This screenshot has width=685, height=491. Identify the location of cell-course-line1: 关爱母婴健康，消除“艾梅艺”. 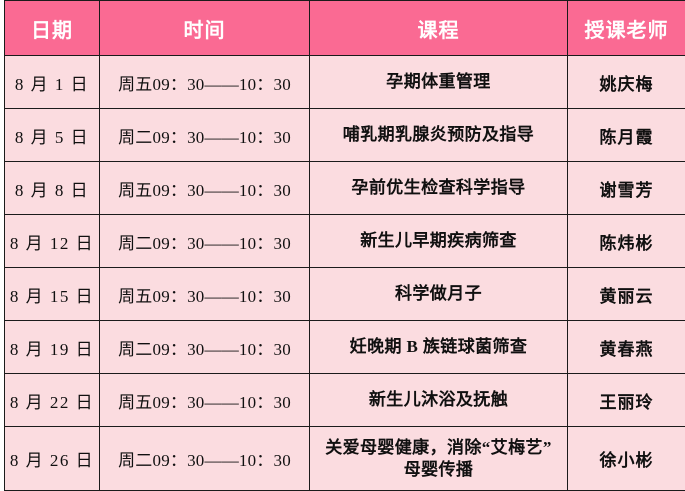
(438, 447).